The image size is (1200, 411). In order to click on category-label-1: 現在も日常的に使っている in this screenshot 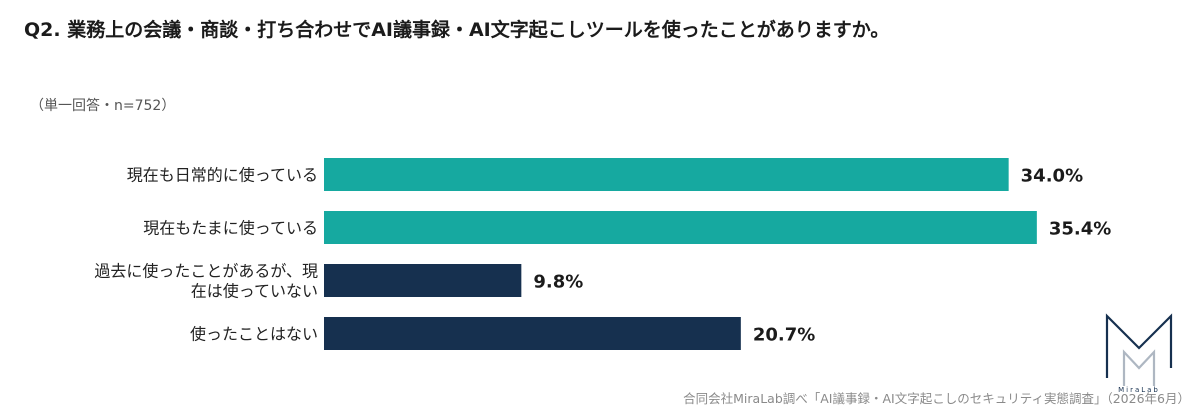, I will do `click(222, 175)`.